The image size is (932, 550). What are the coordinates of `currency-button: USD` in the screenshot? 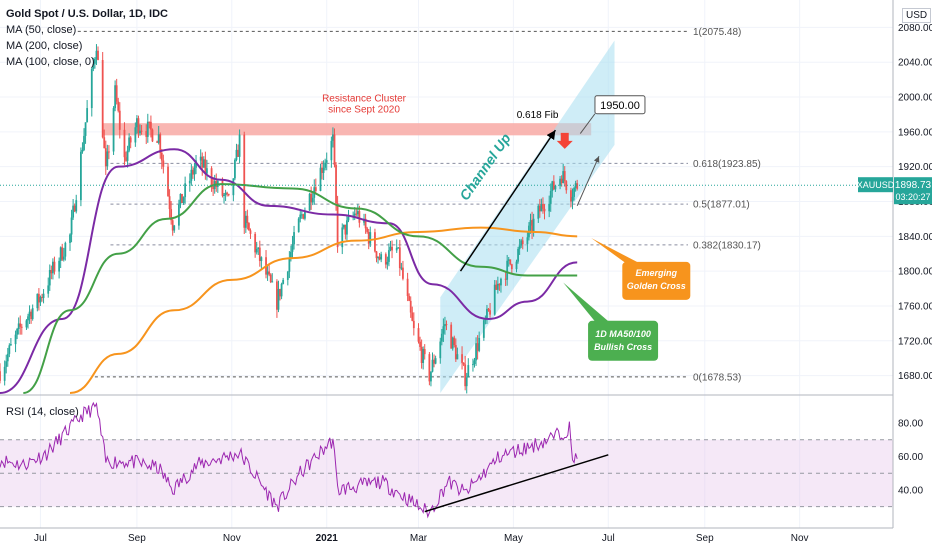 It's located at (917, 15).